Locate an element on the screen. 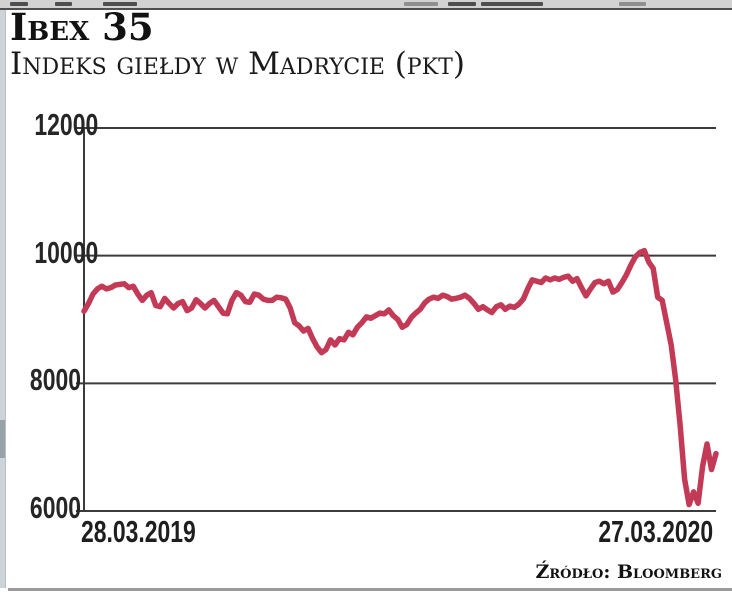 This screenshot has width=732, height=593. page-left-edge is located at coordinates (3, 299).